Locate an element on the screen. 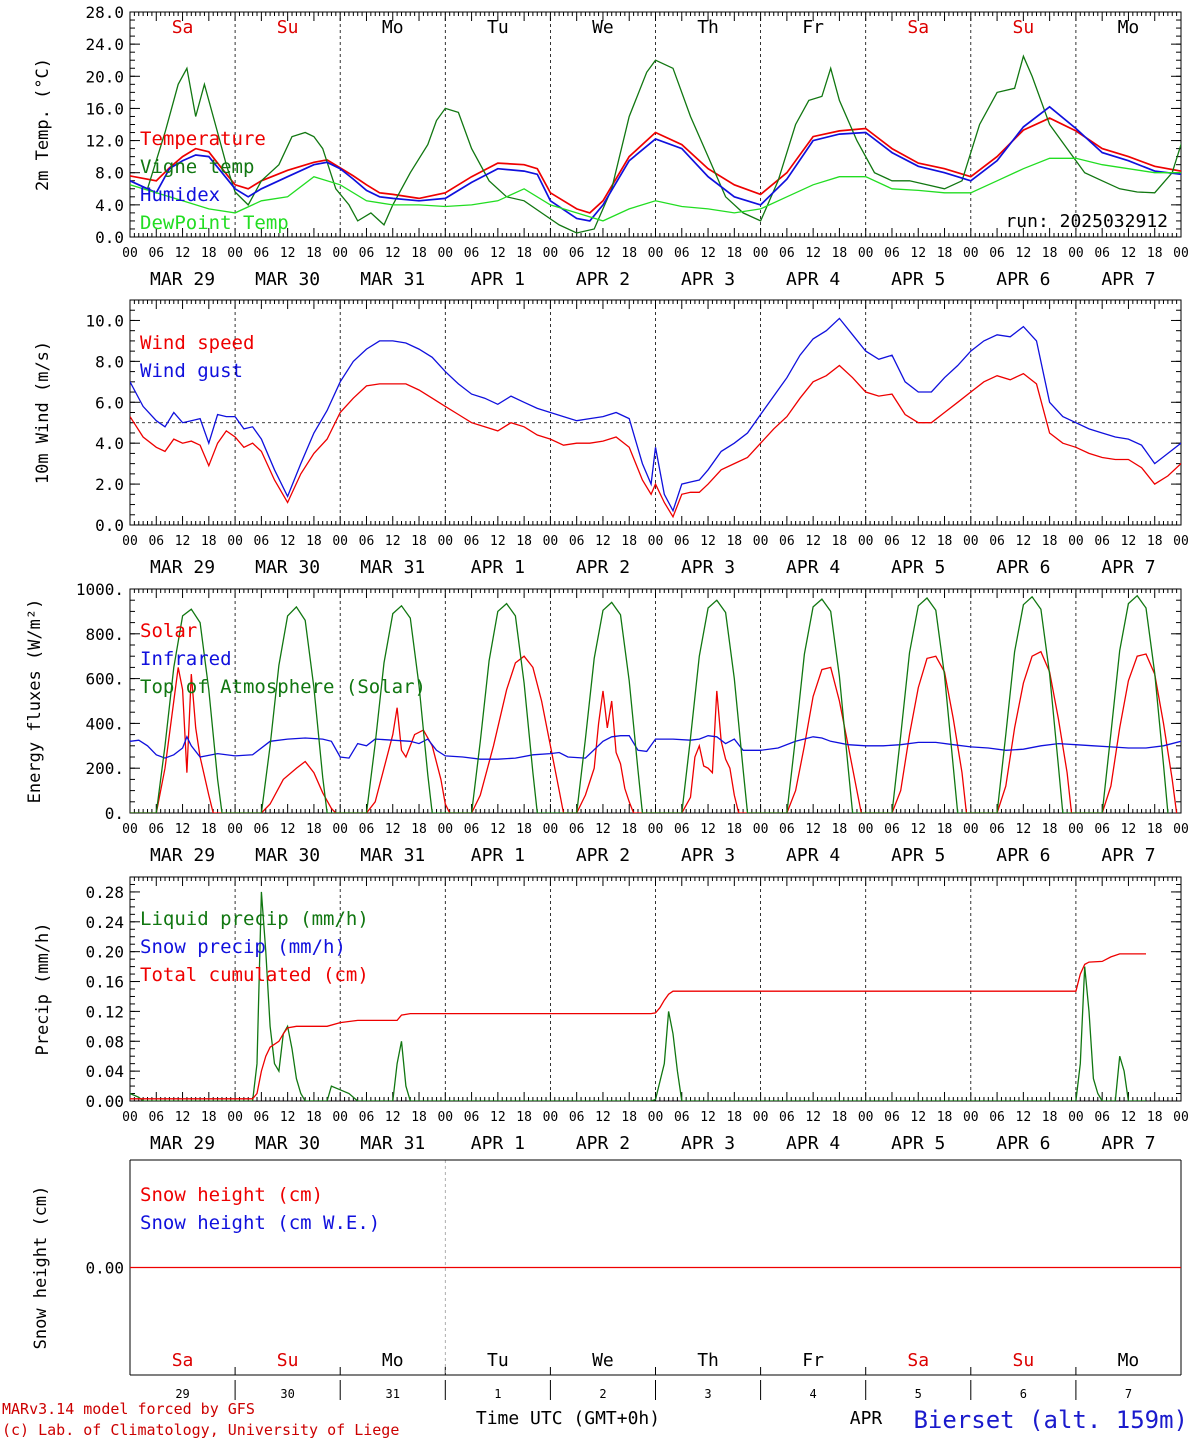  series-line-top-of-atmosphere-solar- is located at coordinates (649, 703).